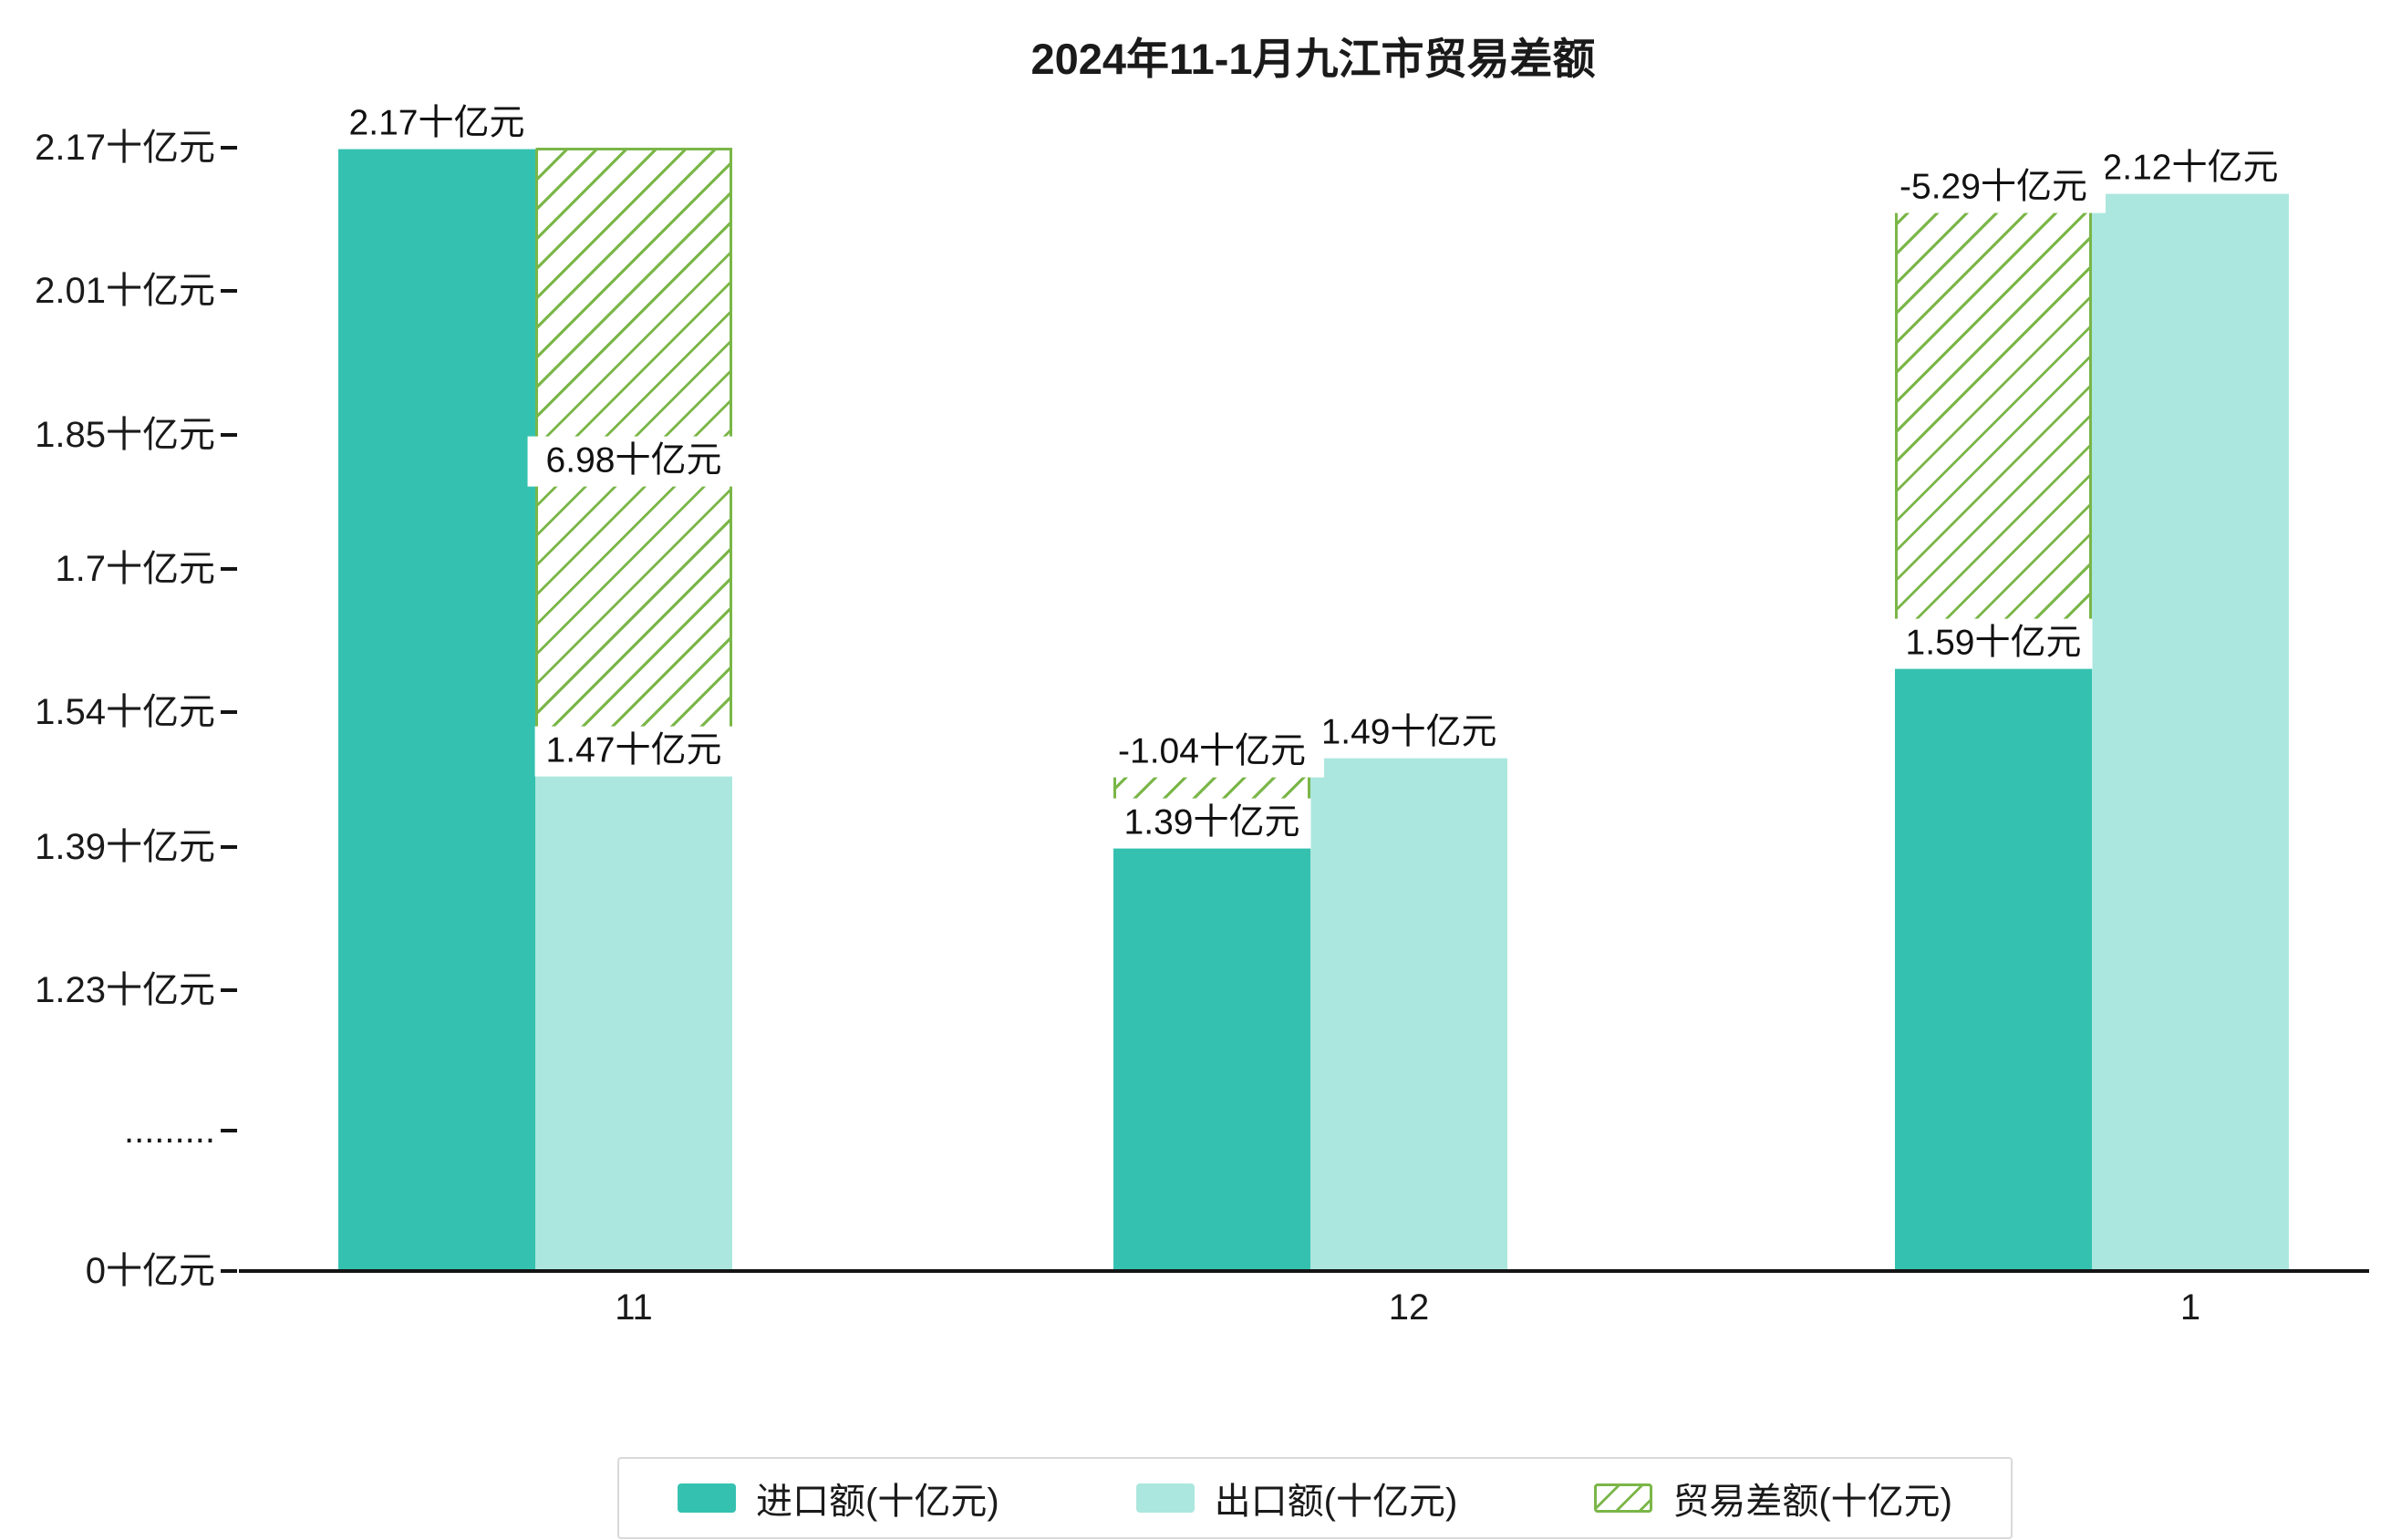 This screenshot has width=2391, height=1540. I want to click on y-tick-label: 2.01十亿元, so click(125, 291).